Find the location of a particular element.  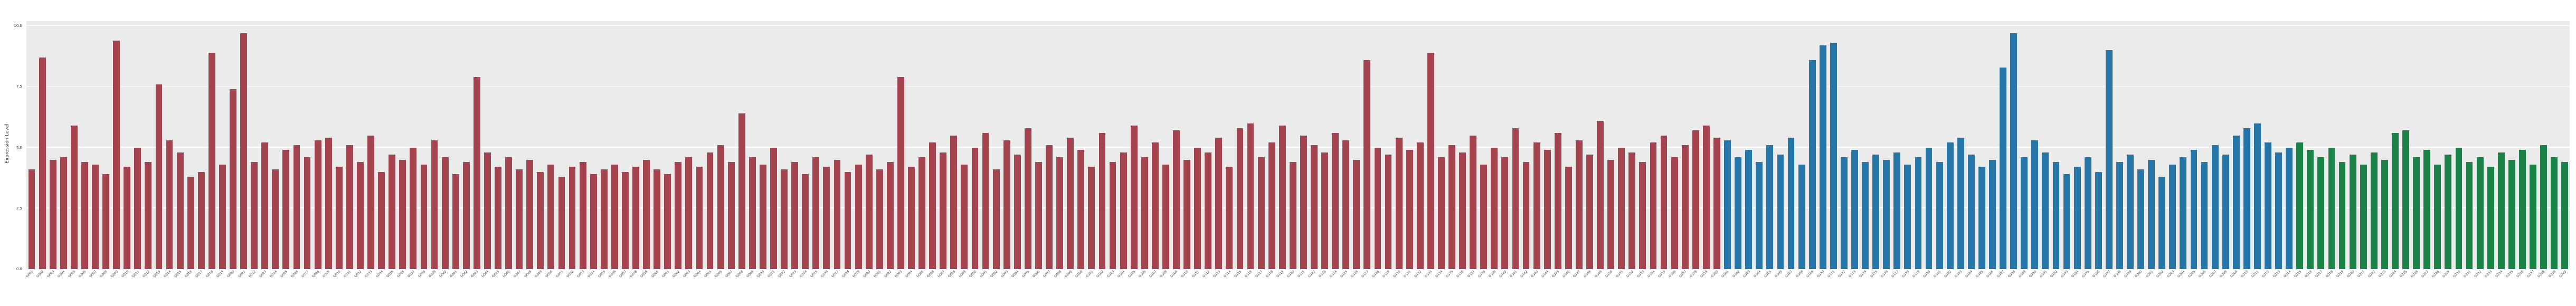

x-tick-label: G089 is located at coordinates (962, 274).